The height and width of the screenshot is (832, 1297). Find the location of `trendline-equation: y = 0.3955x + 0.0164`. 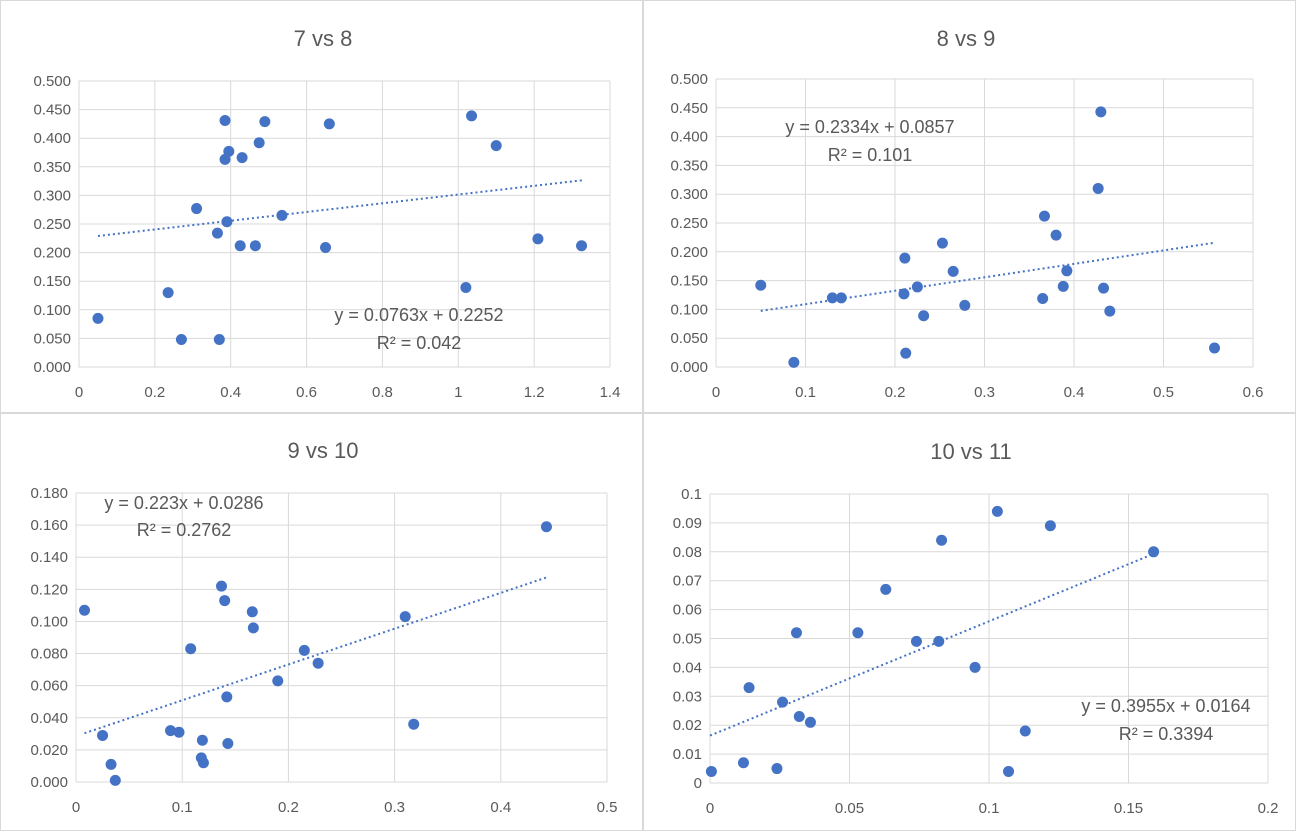

trendline-equation: y = 0.3955x + 0.0164 is located at coordinates (1165, 706).